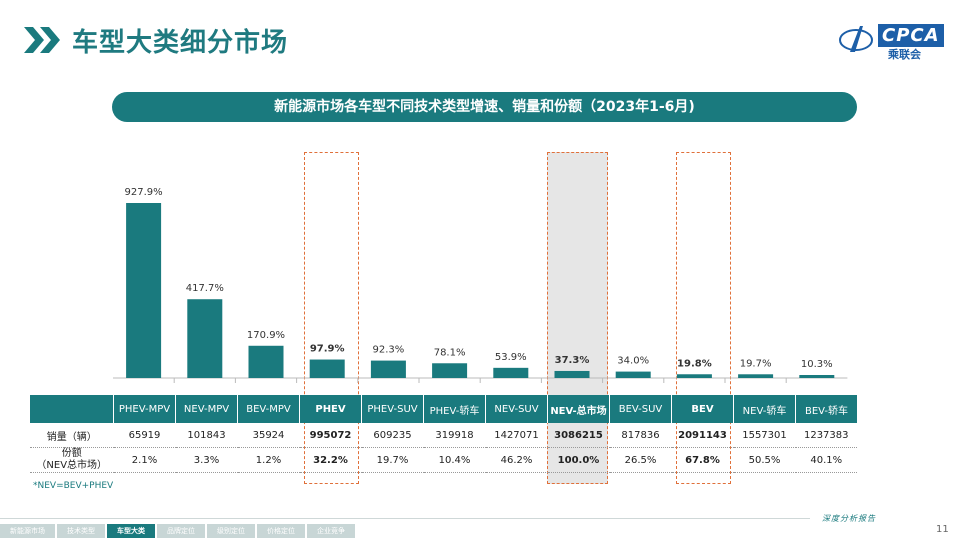 This screenshot has height=540, width=960. Describe the element at coordinates (633, 361) in the screenshot. I see `data-label-BEV-SUV: 34.0%` at that location.